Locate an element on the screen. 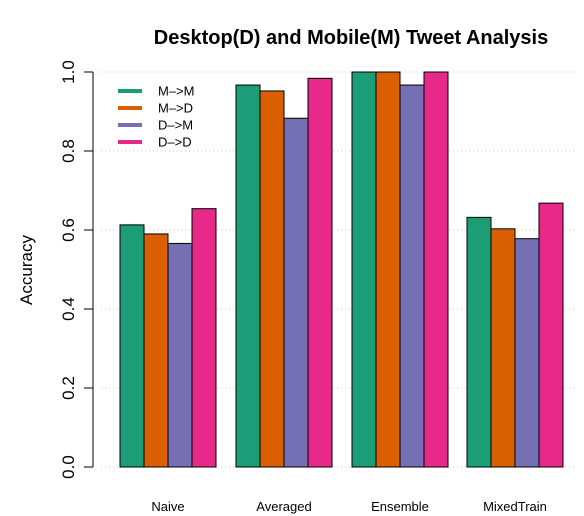 The image size is (584, 516). y-tick-label: 0.0 is located at coordinates (68, 467).